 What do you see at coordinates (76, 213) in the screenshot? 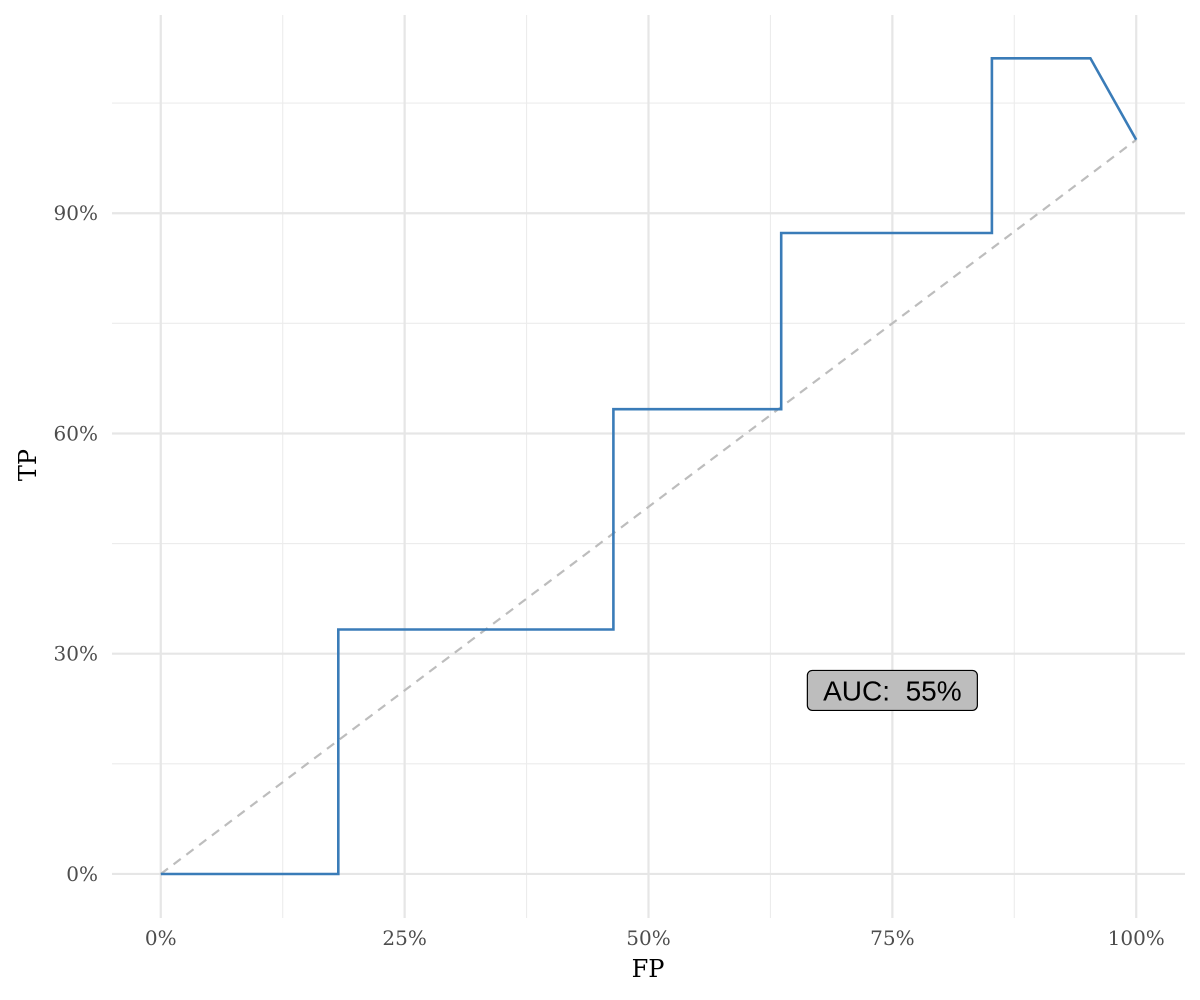
I see `y-tick-label: 90%` at bounding box center [76, 213].